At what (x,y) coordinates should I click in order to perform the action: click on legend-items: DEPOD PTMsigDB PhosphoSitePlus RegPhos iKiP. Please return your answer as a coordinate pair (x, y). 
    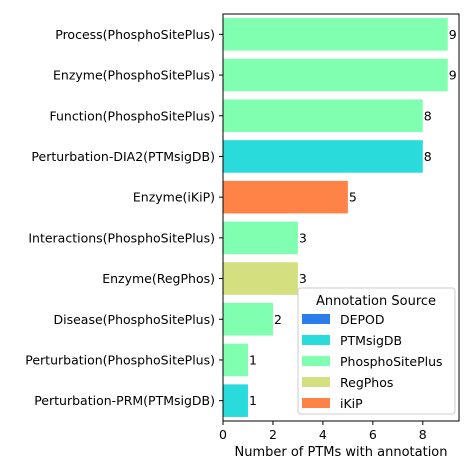
    Looking at the image, I should click on (372, 361).